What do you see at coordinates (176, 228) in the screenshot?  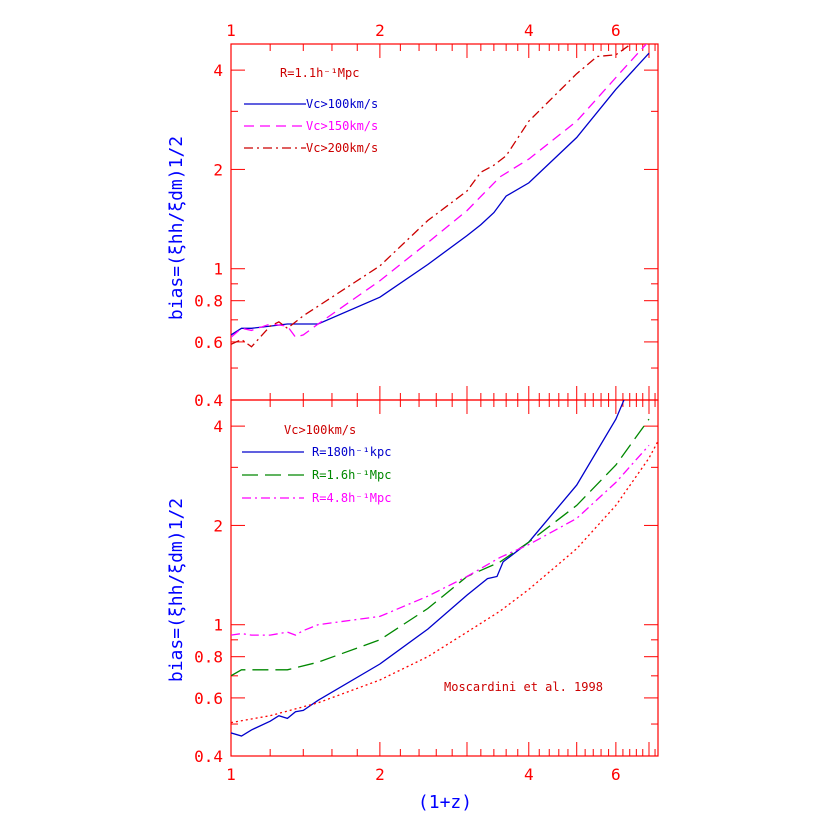 I see `top-y-axis-label: bias=(ξhh/ξdm)1/2` at bounding box center [176, 228].